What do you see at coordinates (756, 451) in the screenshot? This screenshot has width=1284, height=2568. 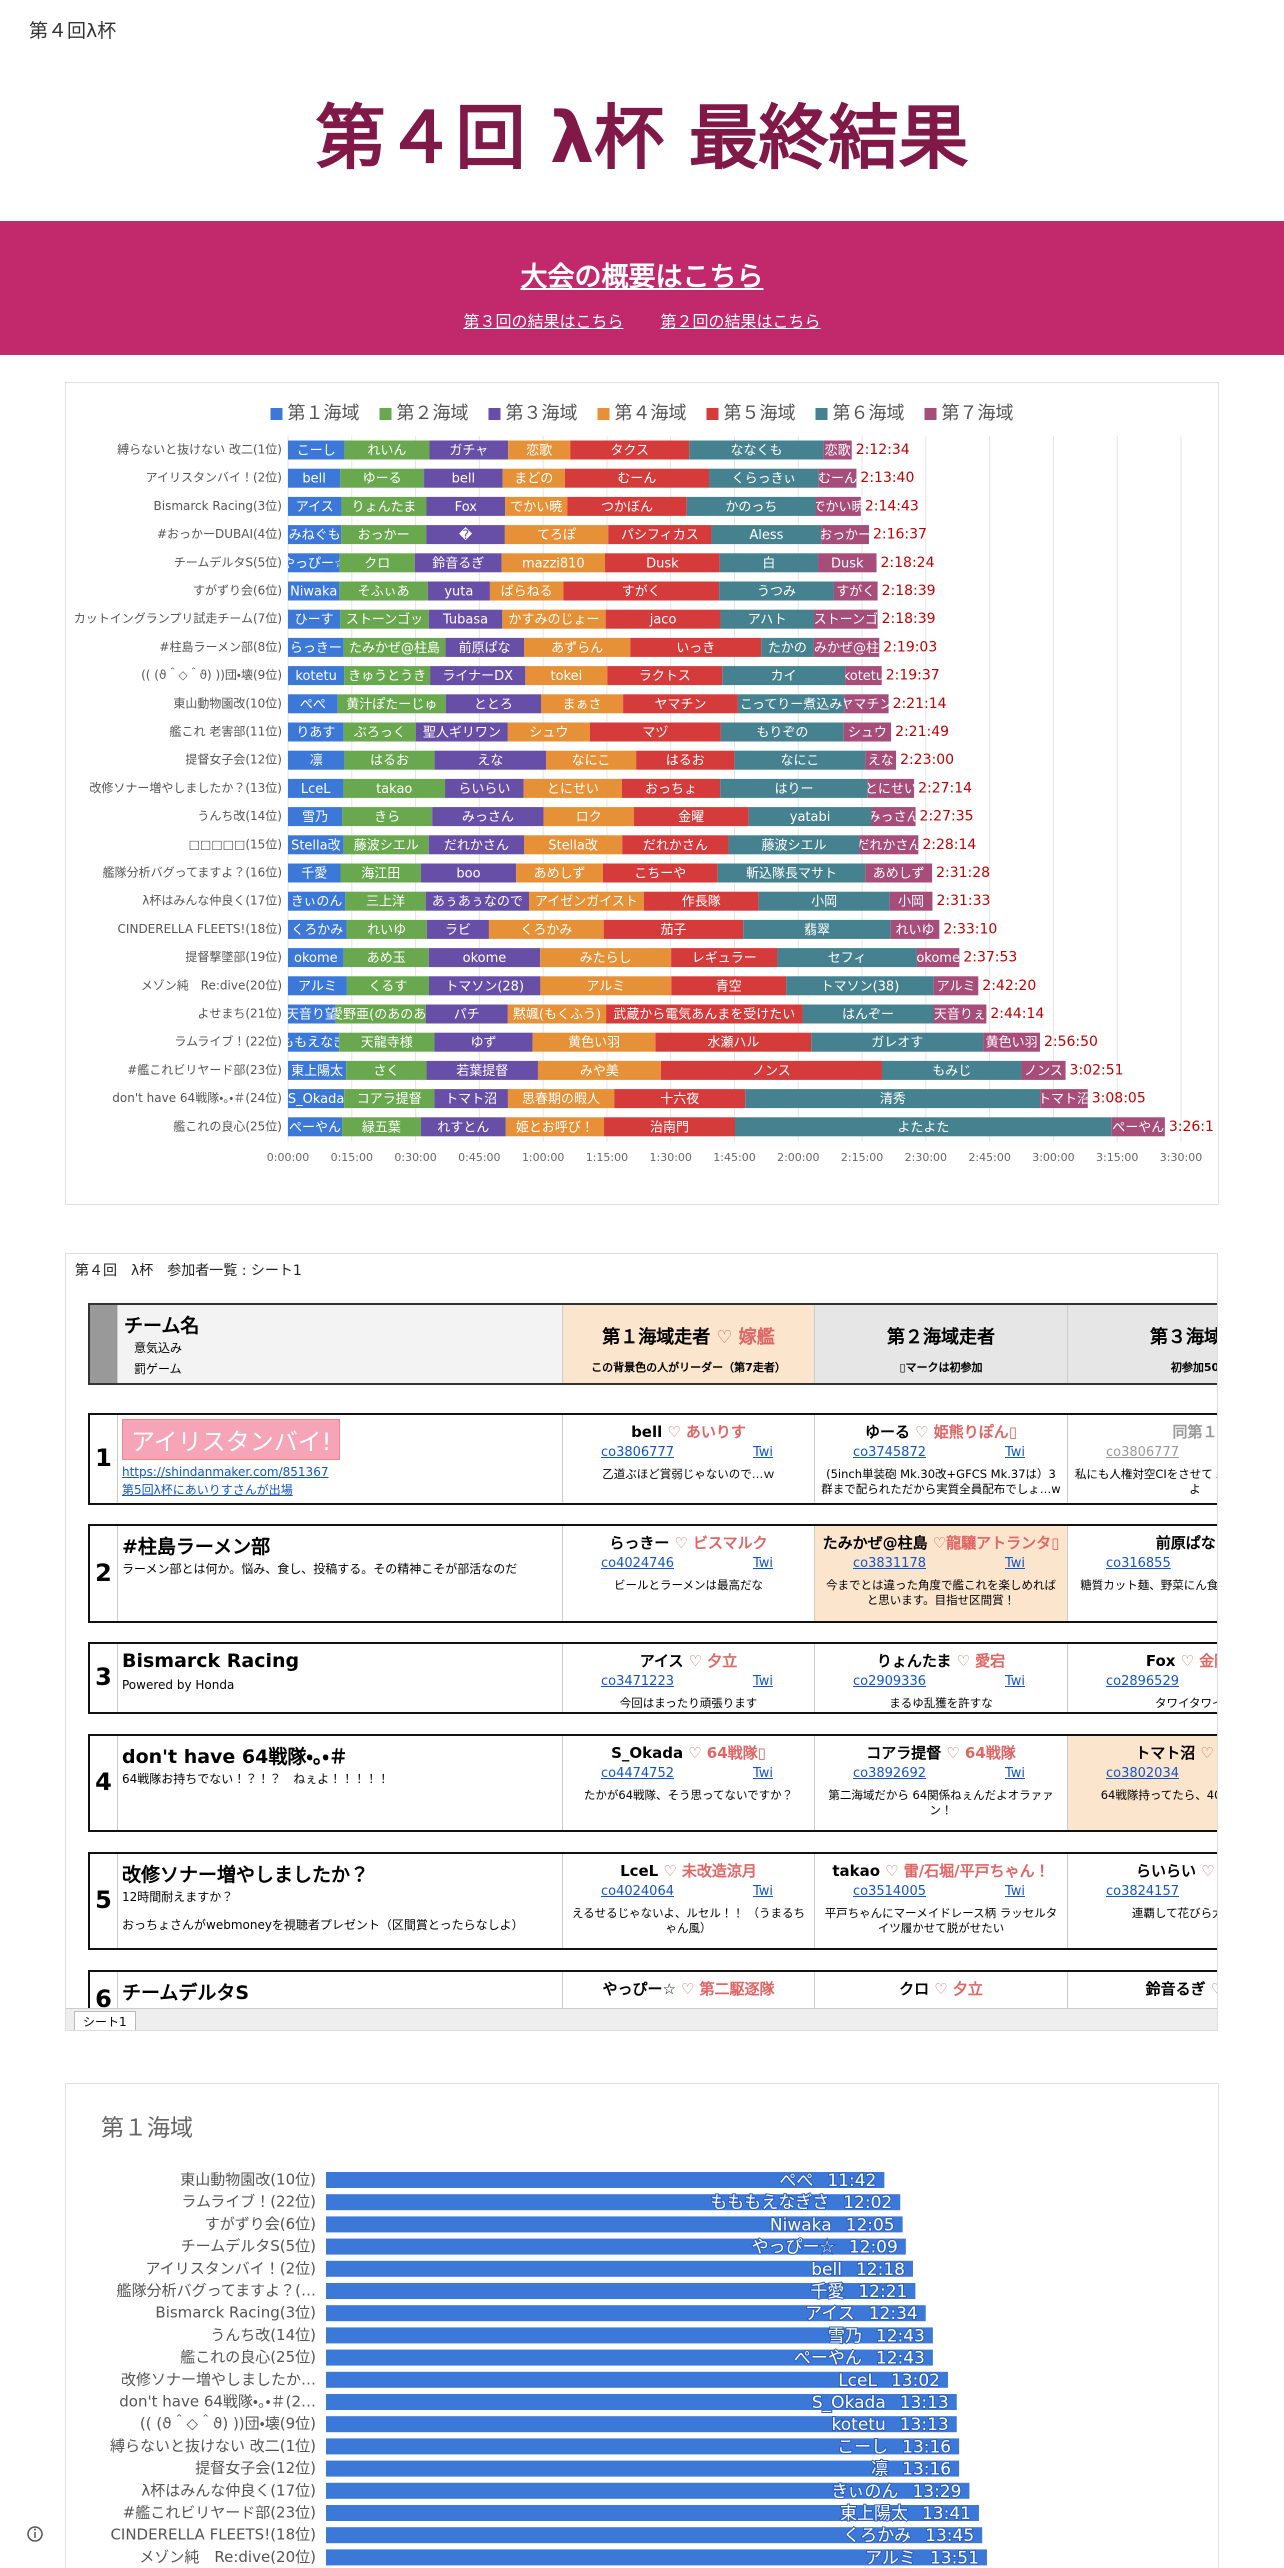 I see `segment-label-clip: ななくも` at bounding box center [756, 451].